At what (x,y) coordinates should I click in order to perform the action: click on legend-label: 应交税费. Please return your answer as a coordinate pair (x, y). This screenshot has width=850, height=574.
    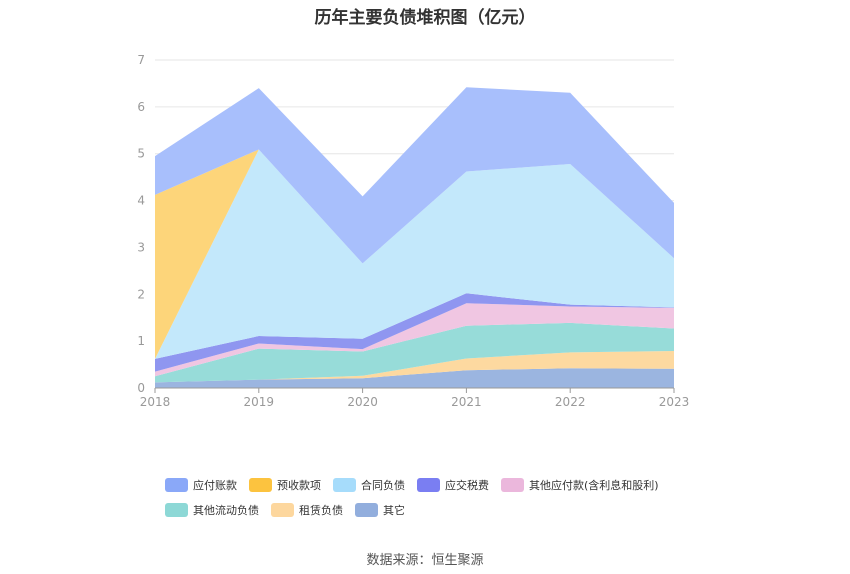
    Looking at the image, I should click on (467, 485).